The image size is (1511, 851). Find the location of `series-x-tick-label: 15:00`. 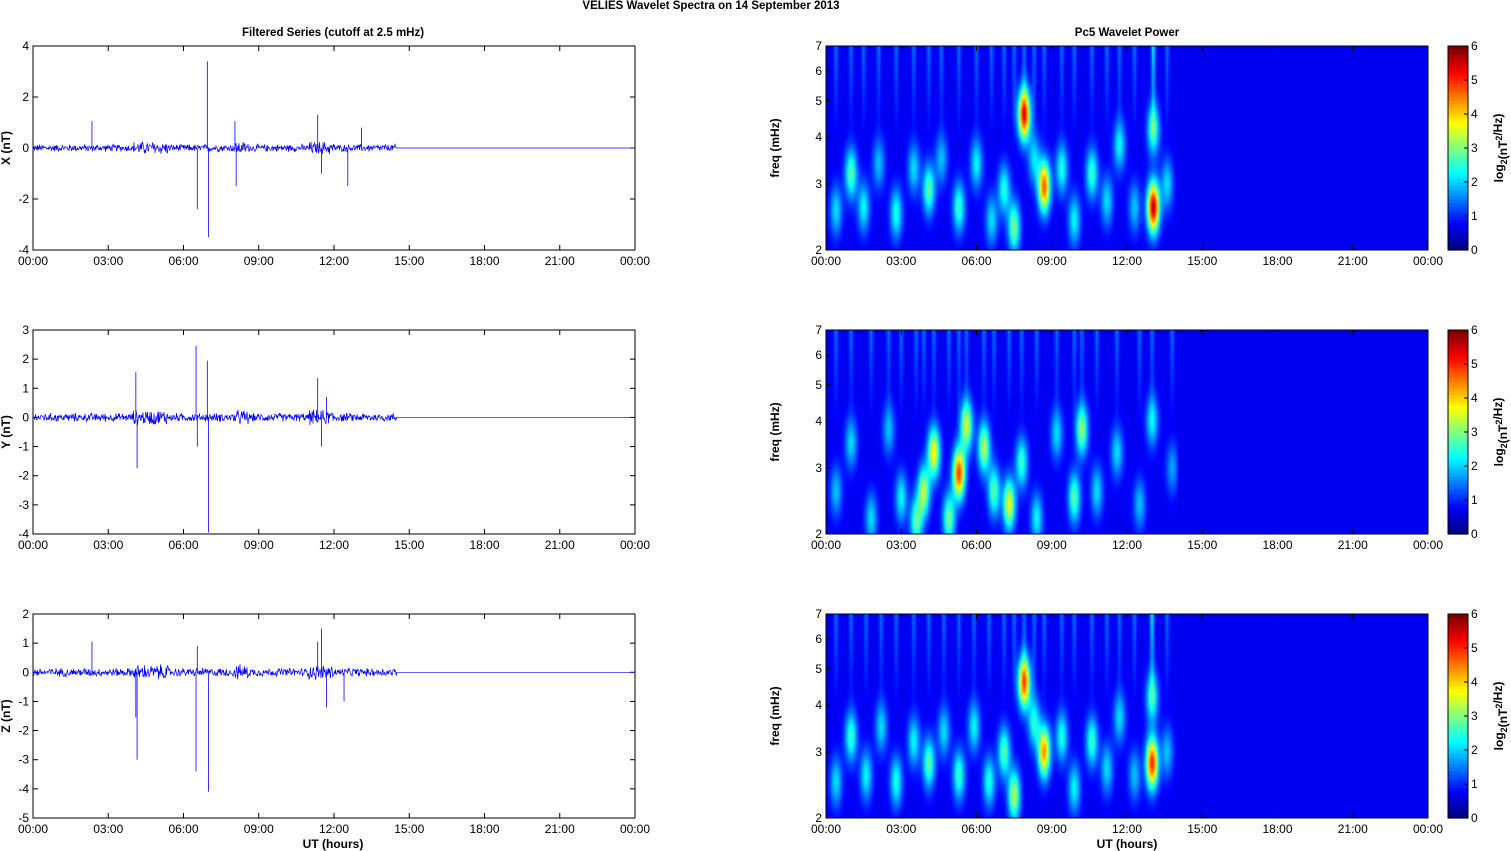

series-x-tick-label: 15:00 is located at coordinates (409, 545).